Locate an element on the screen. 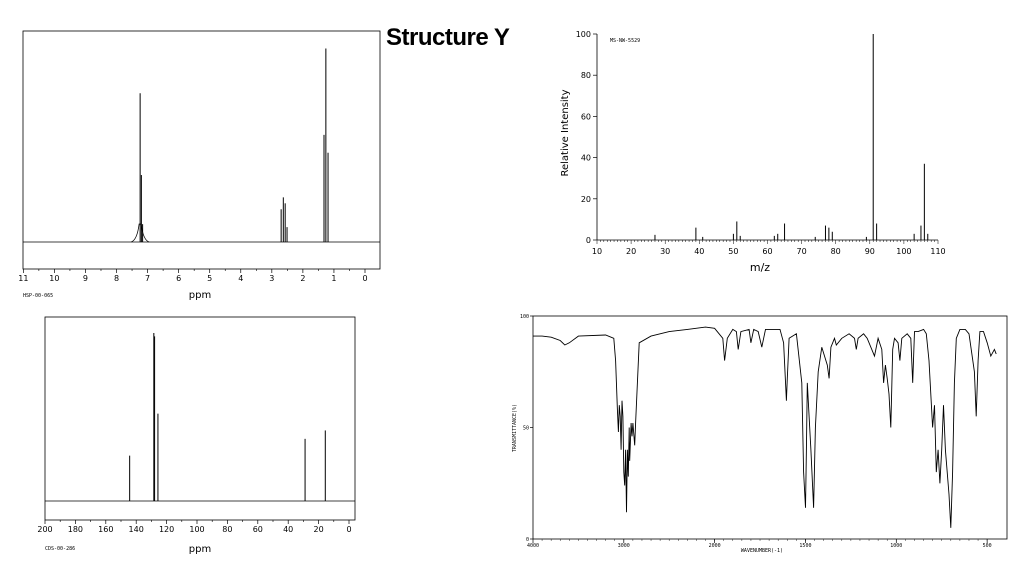 The height and width of the screenshot is (579, 1024). ir-y-axis-label: TRANSMITTANCE(%) is located at coordinates (515, 428).